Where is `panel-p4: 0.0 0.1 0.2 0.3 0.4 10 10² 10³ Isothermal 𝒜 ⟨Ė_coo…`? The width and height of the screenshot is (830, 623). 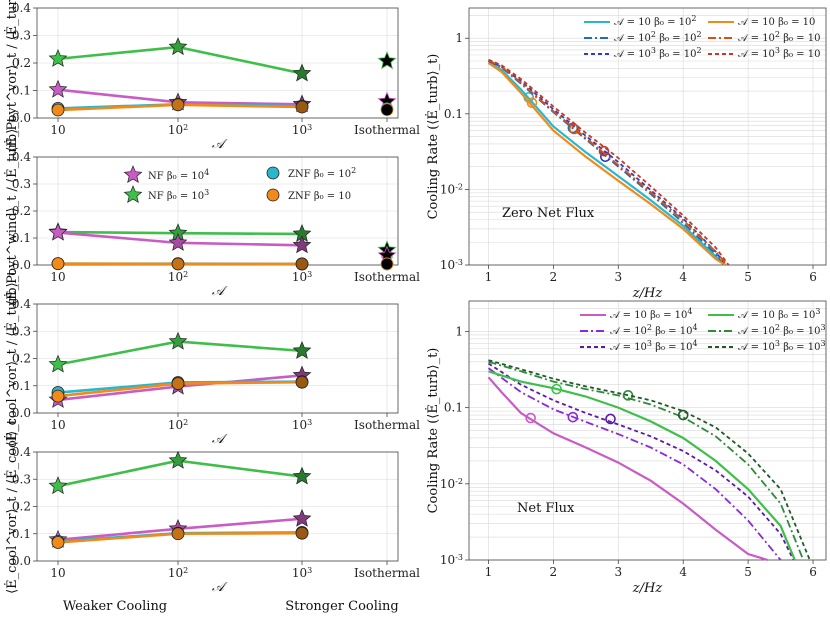
panel-p4: 0.0 0.1 0.2 0.3 0.4 10 10² 10³ Isothermal 𝒜 ⟨Ė_coo… is located at coordinates (211, 506).